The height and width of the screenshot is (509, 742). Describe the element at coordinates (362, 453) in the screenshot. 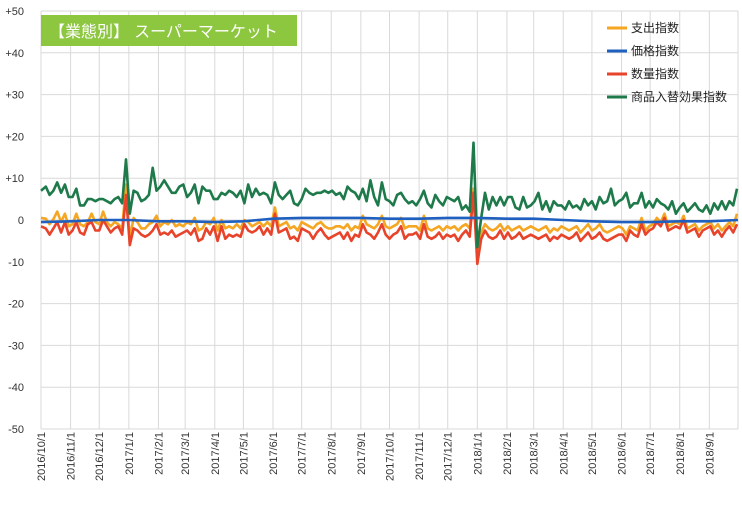

I see `x-tick-label: 2017/9/1` at that location.